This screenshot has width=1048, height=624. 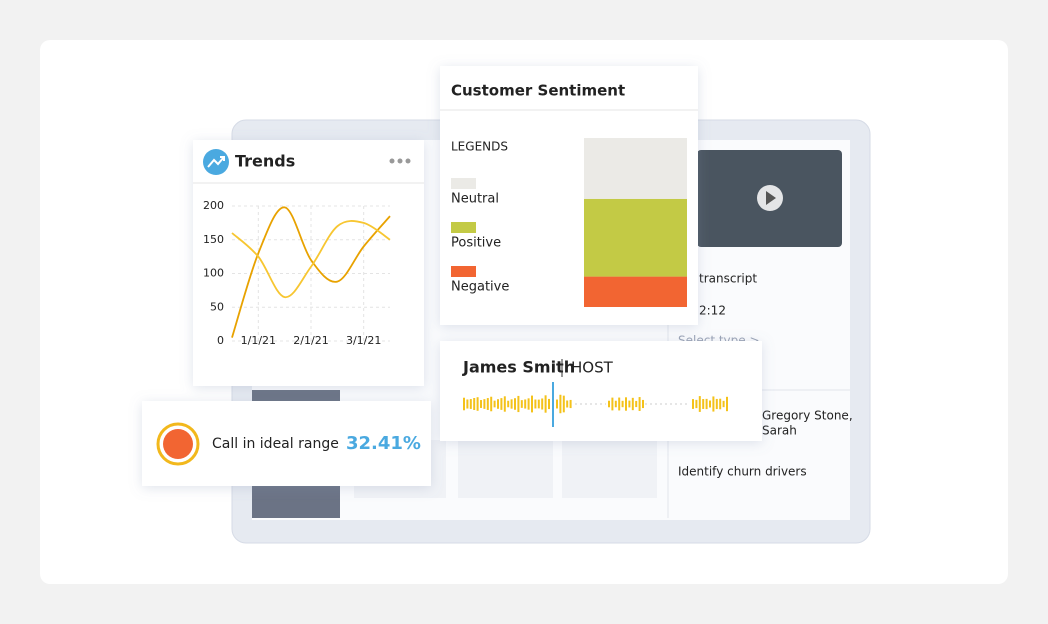 What do you see at coordinates (480, 287) in the screenshot?
I see `legend-label: Negative` at bounding box center [480, 287].